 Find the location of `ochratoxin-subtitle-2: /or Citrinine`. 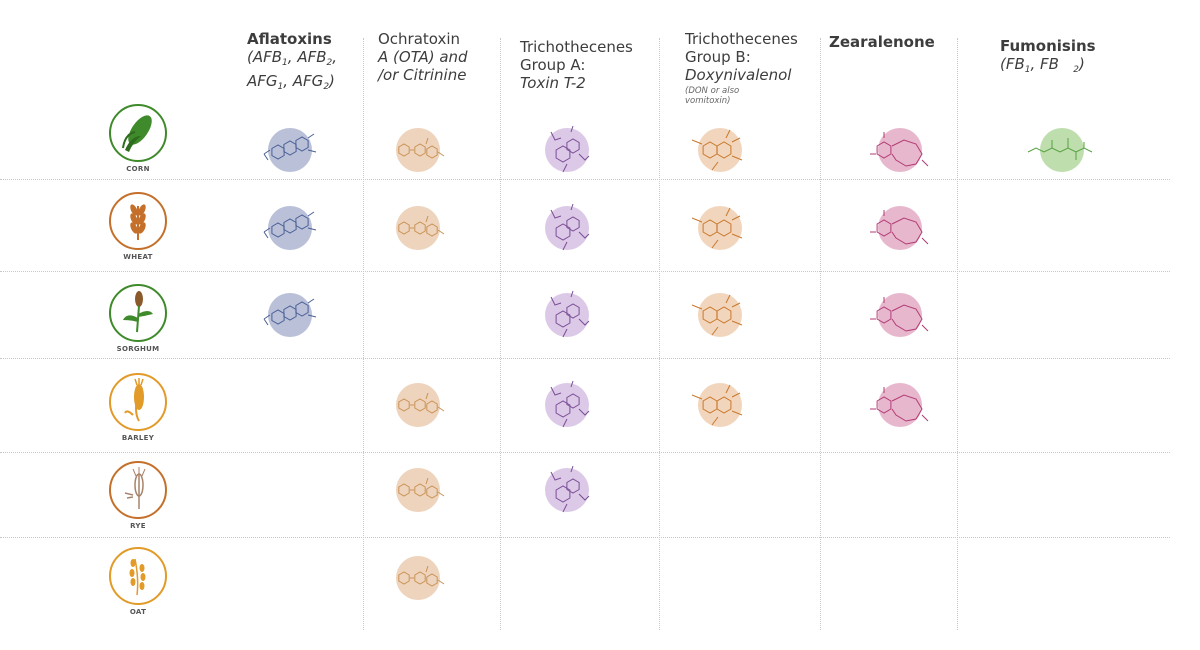

ochratoxin-subtitle-2: /or Citrinine is located at coordinates (422, 75).